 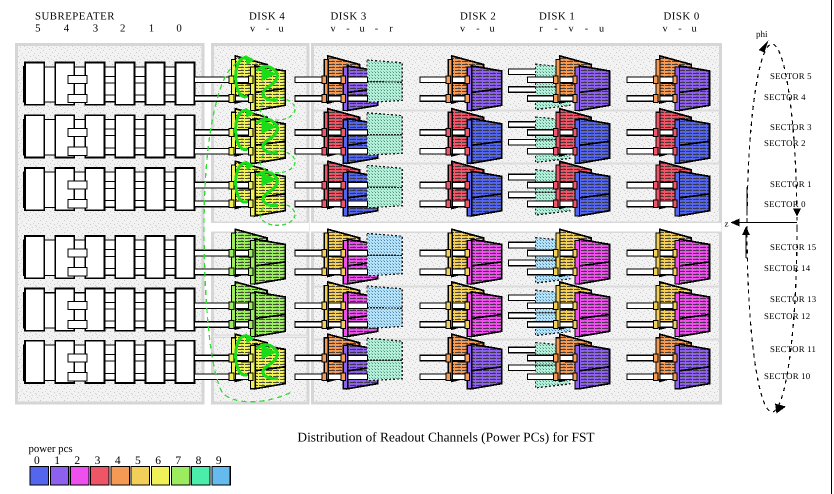 I want to click on svg-text: DISK 1, so click(x=557, y=17).